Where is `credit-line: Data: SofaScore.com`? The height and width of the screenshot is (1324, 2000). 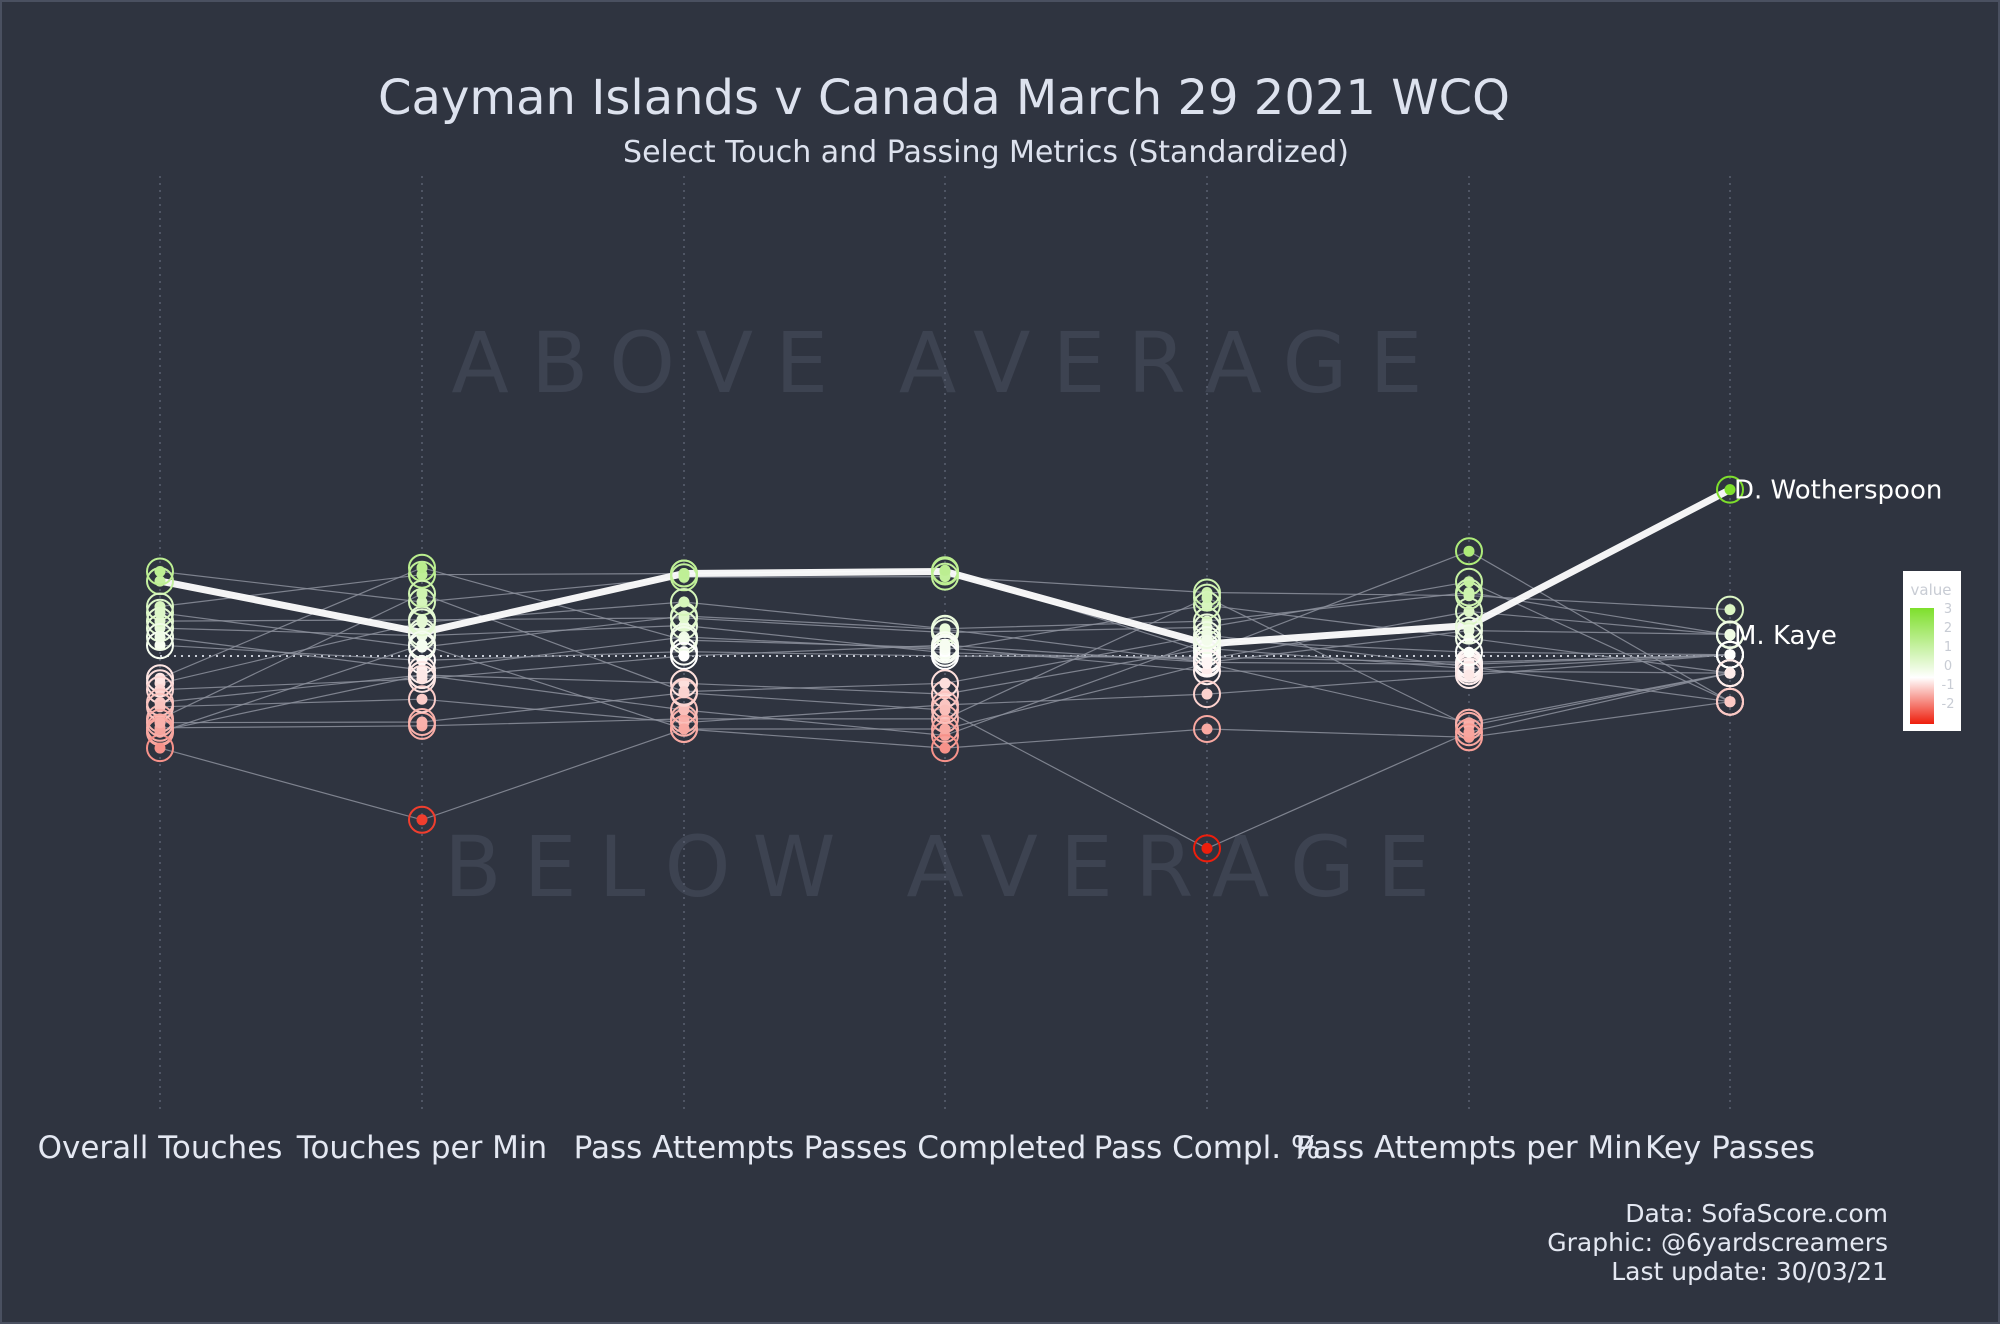
credit-line: Data: SofaScore.com is located at coordinates (1756, 1213).